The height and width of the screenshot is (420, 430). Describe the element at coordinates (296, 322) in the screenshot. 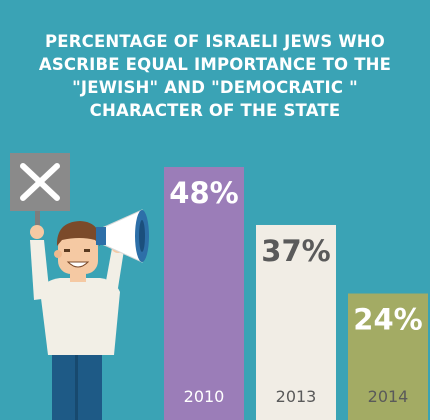

I see `bar-2013` at that location.